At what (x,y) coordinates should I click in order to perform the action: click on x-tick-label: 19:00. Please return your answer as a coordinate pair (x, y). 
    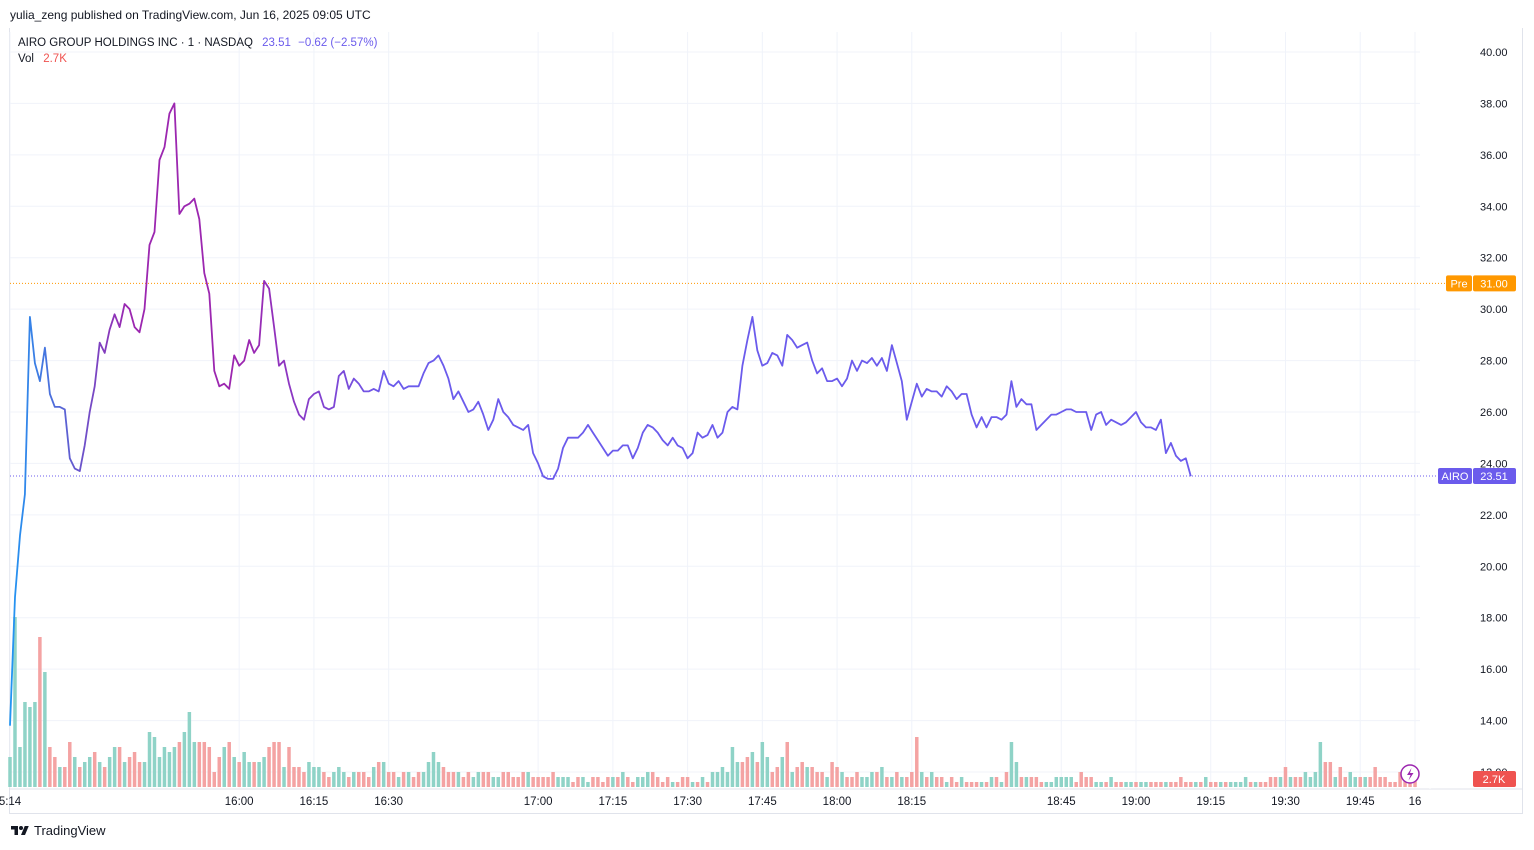
    Looking at the image, I should click on (1136, 802).